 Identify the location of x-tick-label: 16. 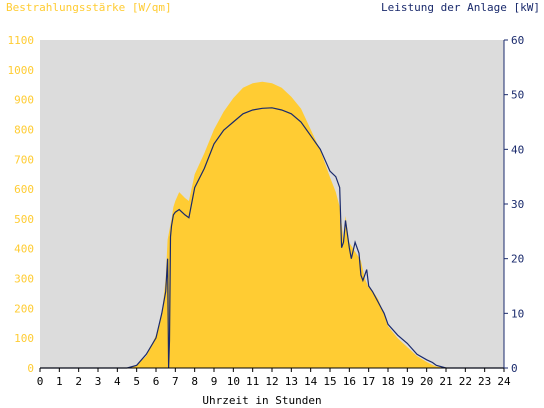
(349, 381).